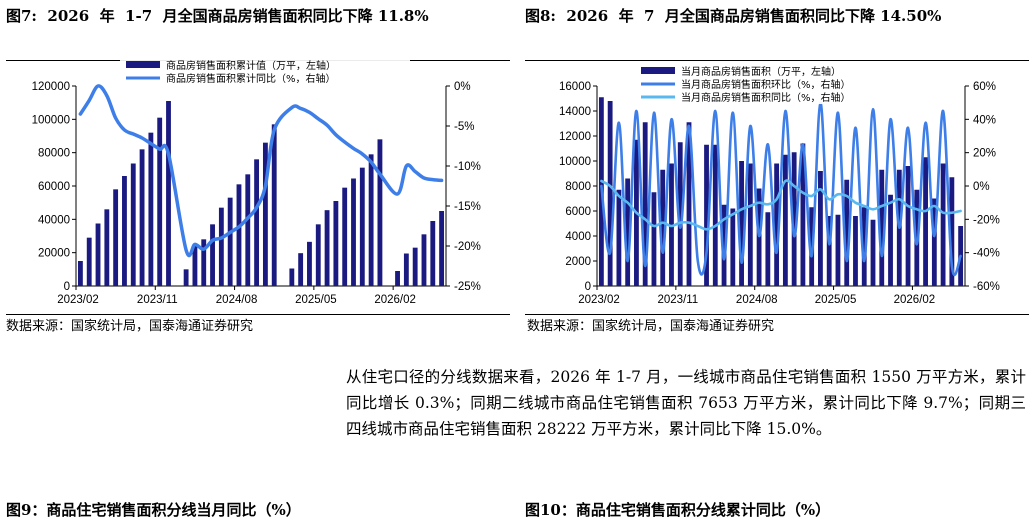  What do you see at coordinates (575, 112) in the screenshot?
I see `left-axis-tick-label: 14000` at bounding box center [575, 112].